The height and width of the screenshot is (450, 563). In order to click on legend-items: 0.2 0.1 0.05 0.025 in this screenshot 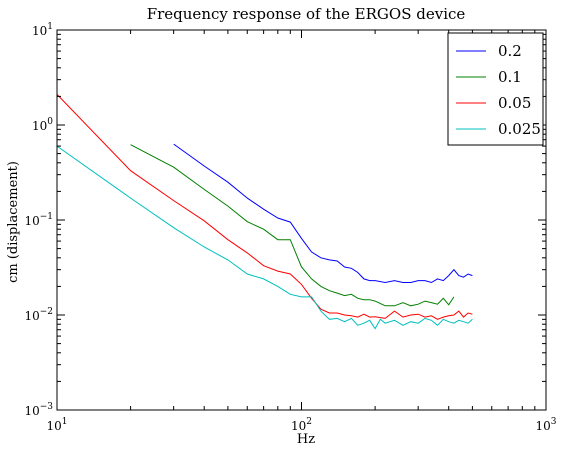, I will do `click(498, 90)`.